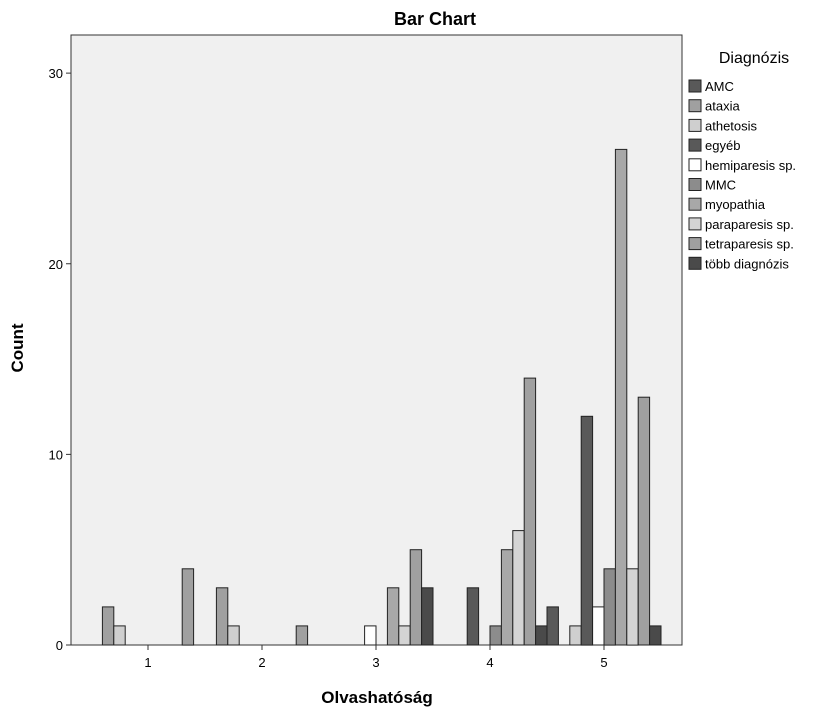  I want to click on y-tick-label: 20, so click(56, 264).